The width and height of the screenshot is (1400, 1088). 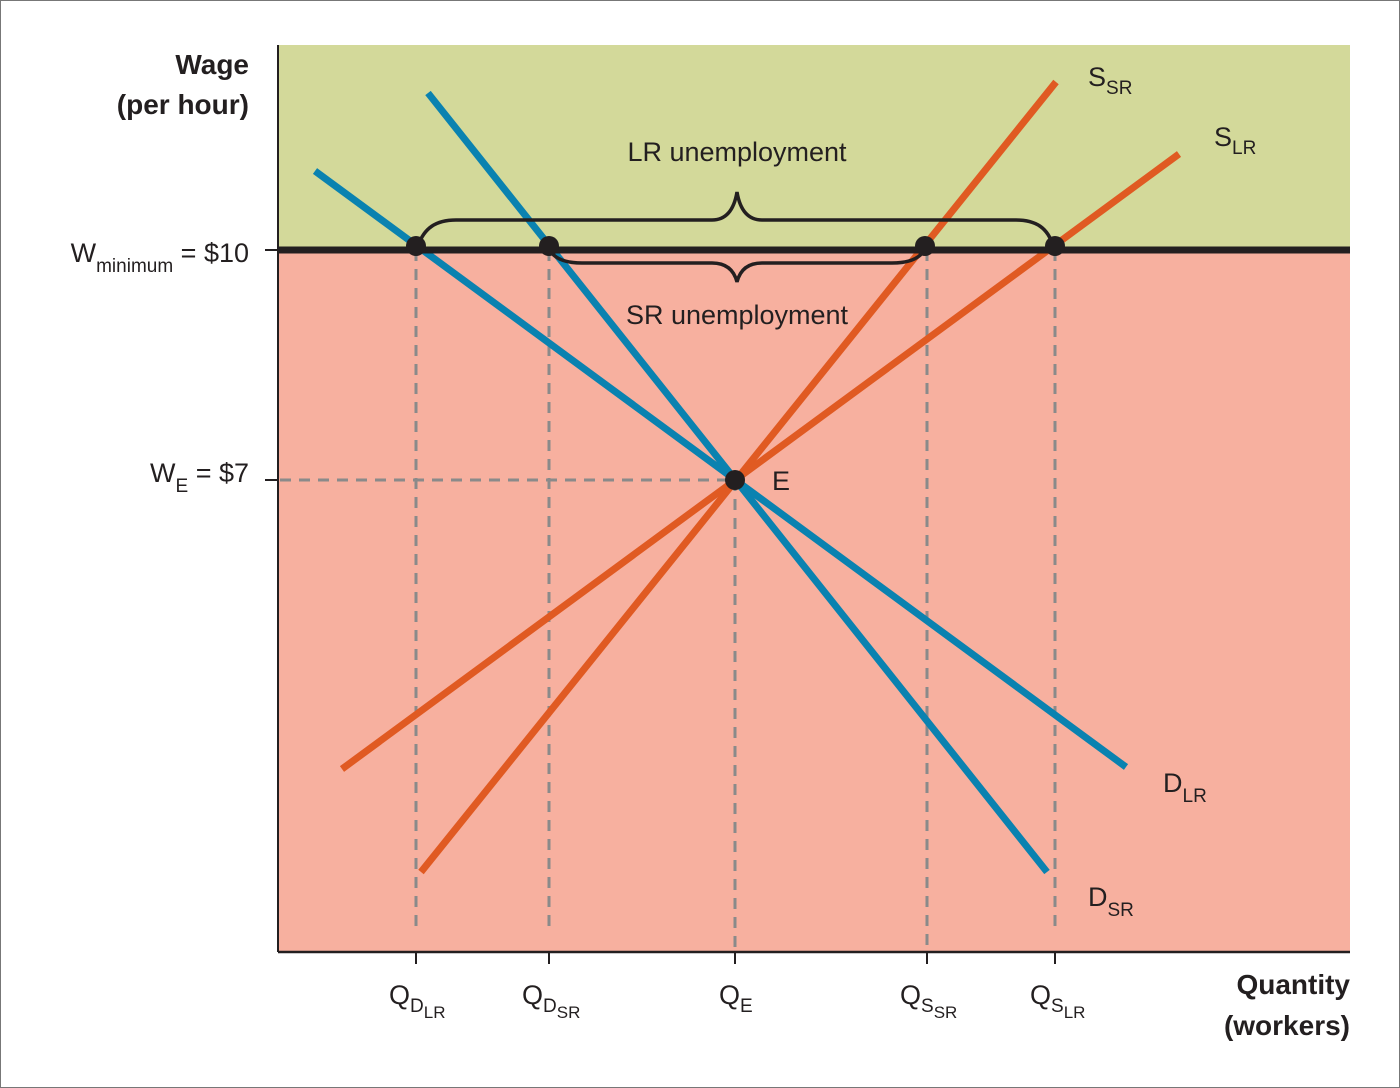 What do you see at coordinates (735, 219) in the screenshot?
I see `lr-unemployment-brace` at bounding box center [735, 219].